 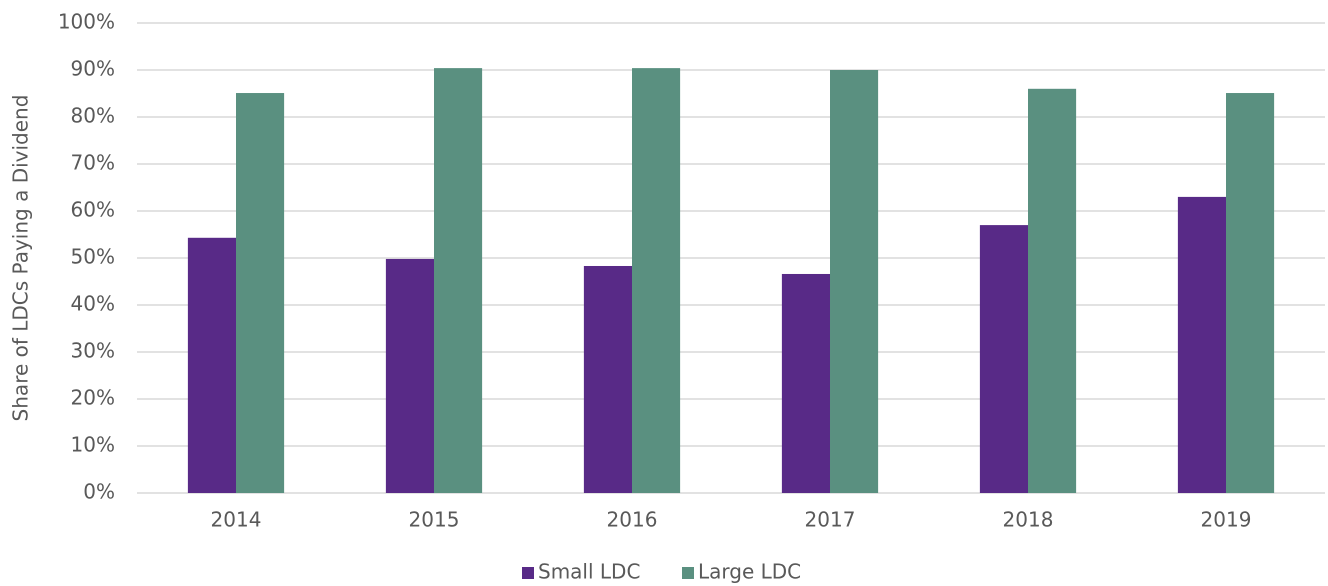 I want to click on x-tick-label: 2015, so click(x=434, y=520).